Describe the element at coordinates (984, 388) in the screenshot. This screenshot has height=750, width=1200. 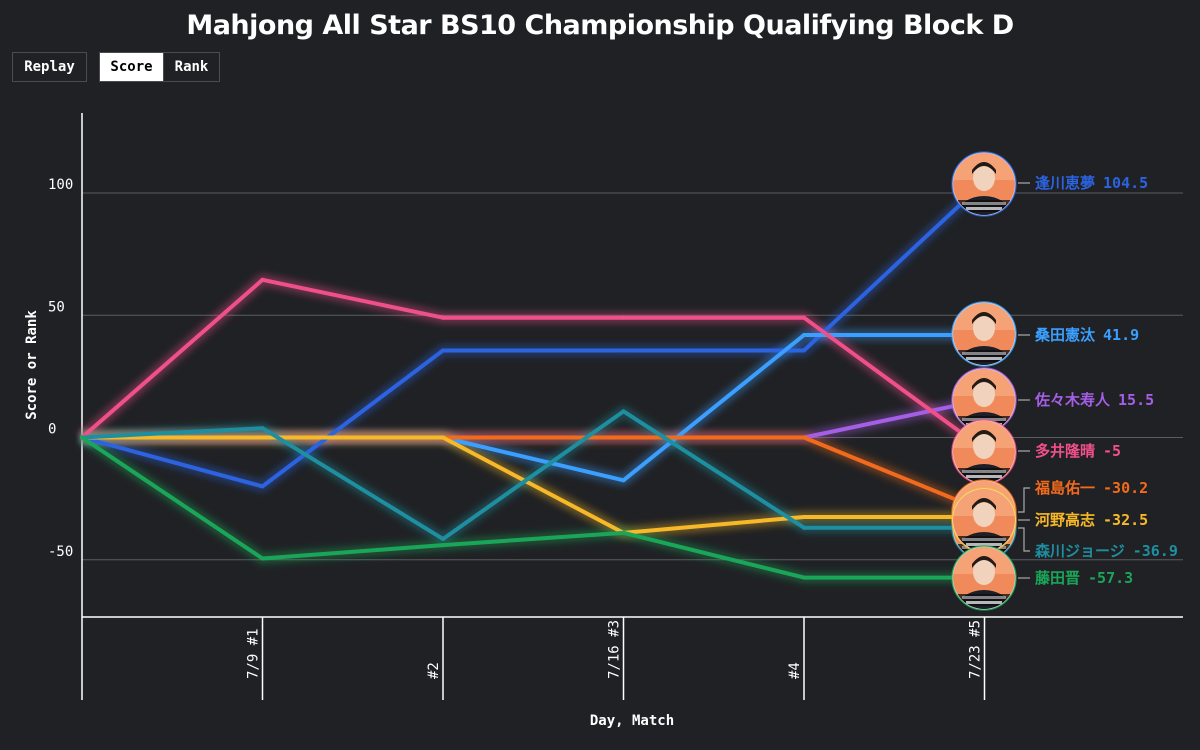
I see `player-avatars` at that location.